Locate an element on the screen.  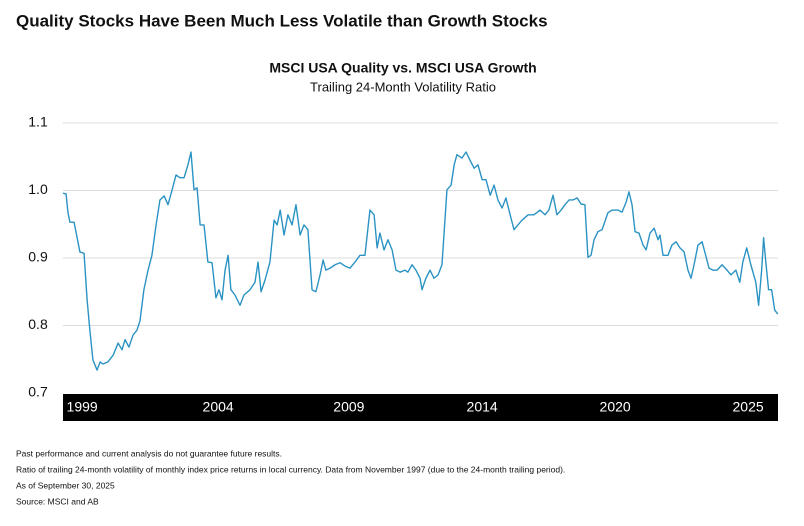
footnote: As of September 30, 2025 is located at coordinates (65, 485).